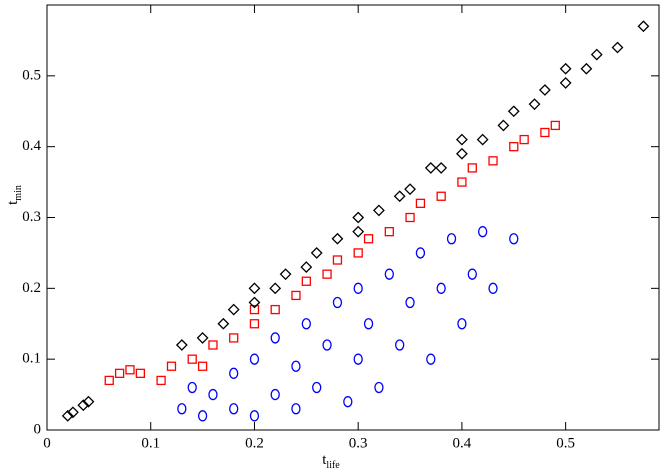  Describe the element at coordinates (18, 193) in the screenshot. I see `y-label-sub: min` at that location.